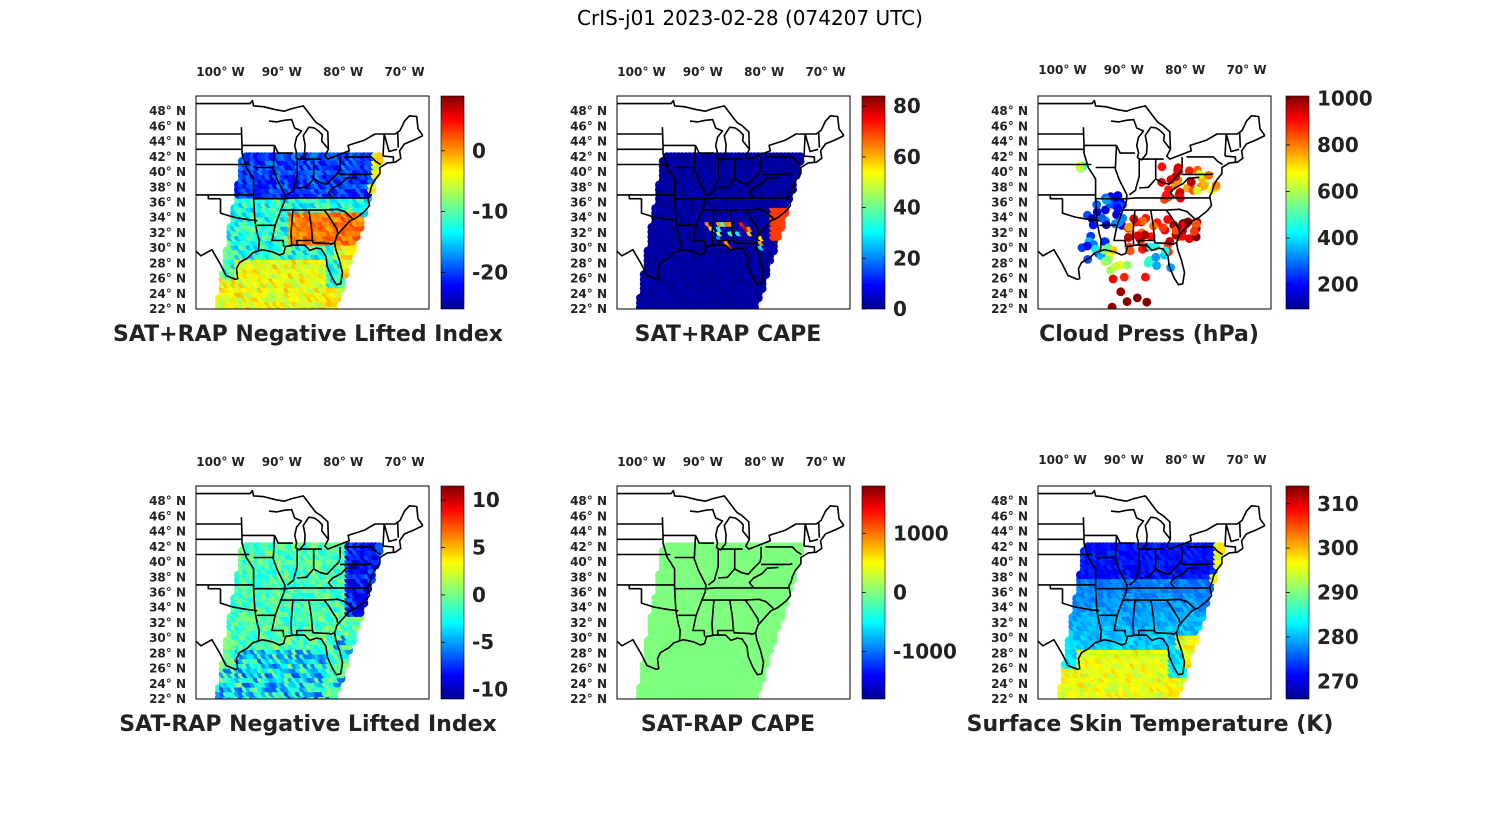  Describe the element at coordinates (167, 294) in the screenshot. I see `lat-tick-label: 24° N` at that location.